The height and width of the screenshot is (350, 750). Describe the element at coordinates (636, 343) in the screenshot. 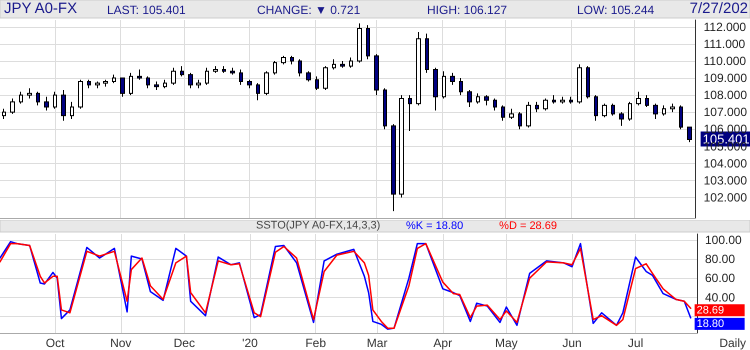

I see `x-tick-label: Jul` at that location.